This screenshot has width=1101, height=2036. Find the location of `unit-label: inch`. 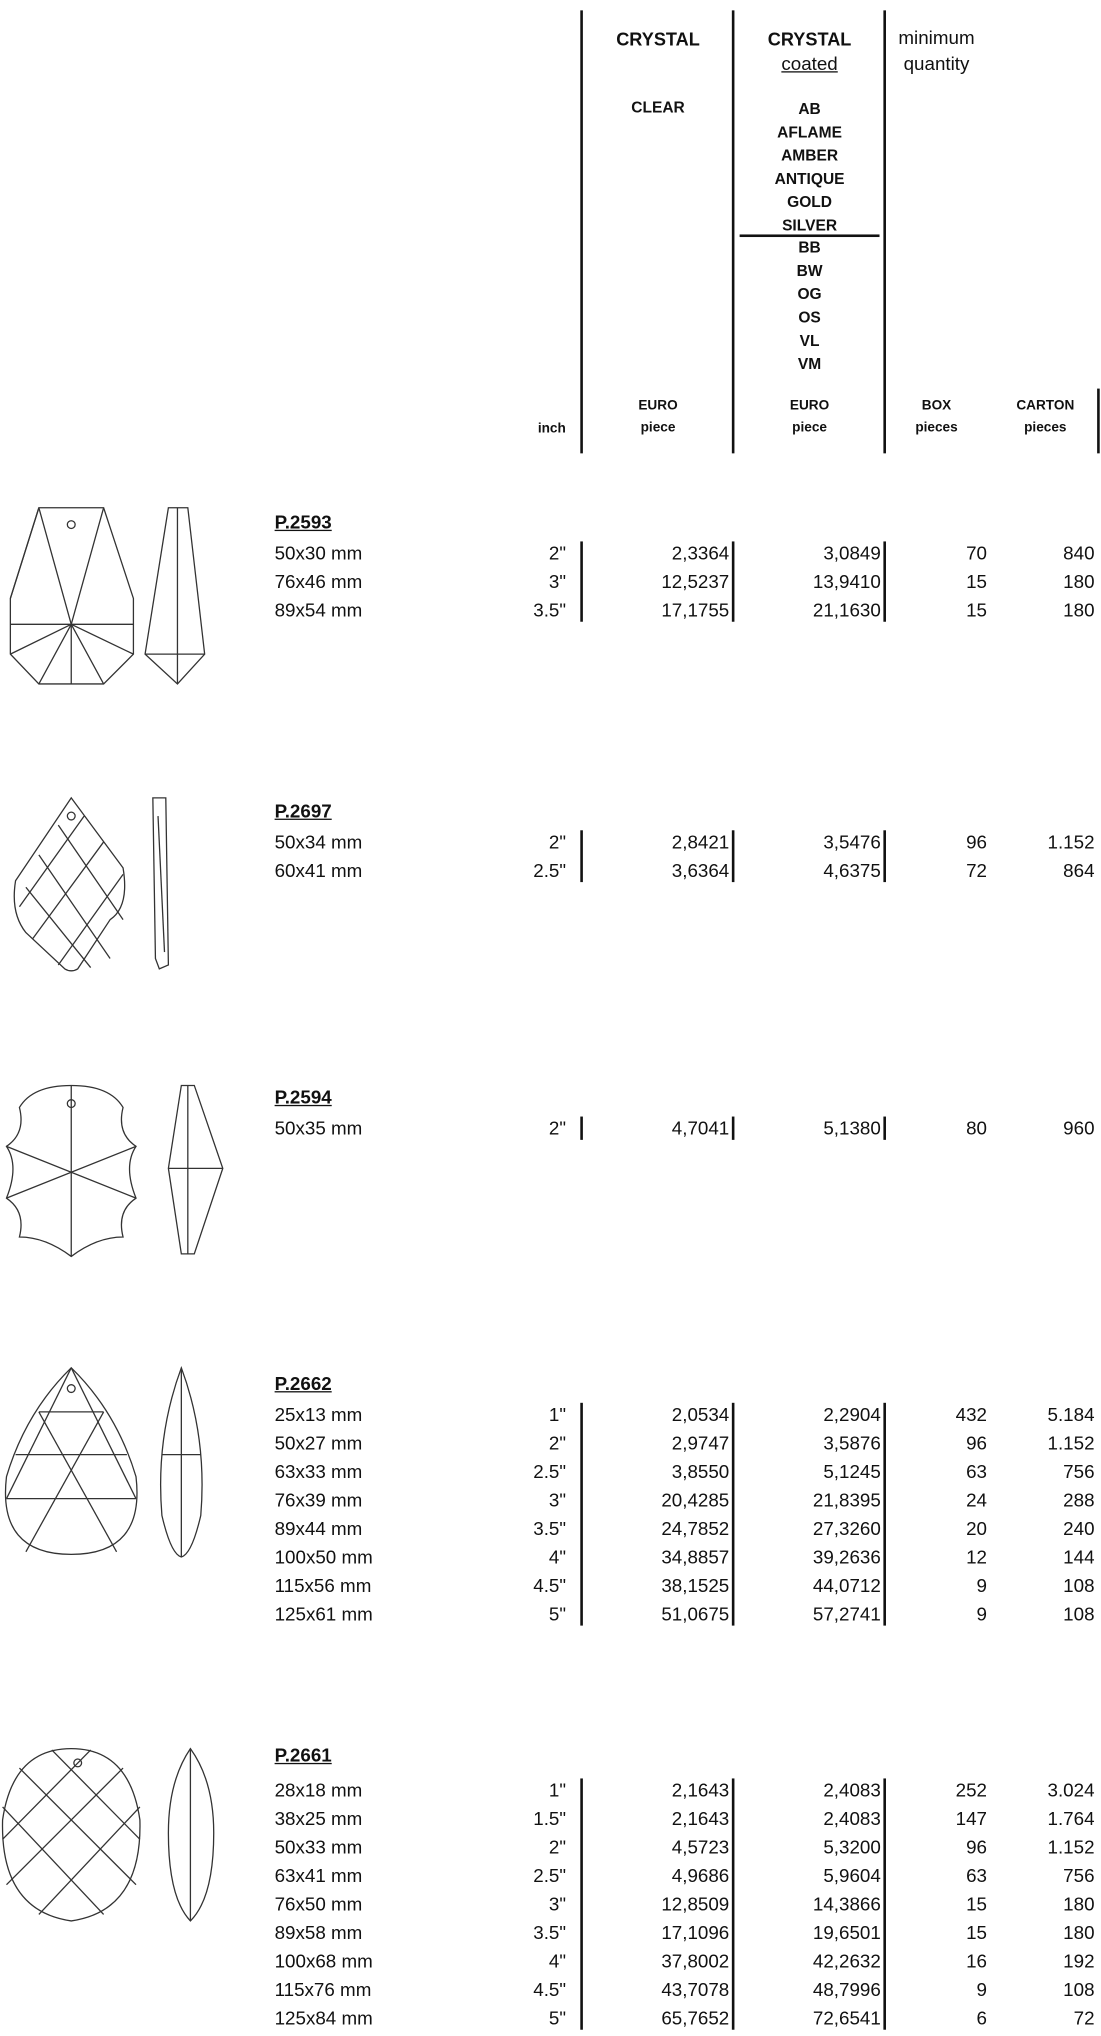

unit-label: inch is located at coordinates (551, 428).